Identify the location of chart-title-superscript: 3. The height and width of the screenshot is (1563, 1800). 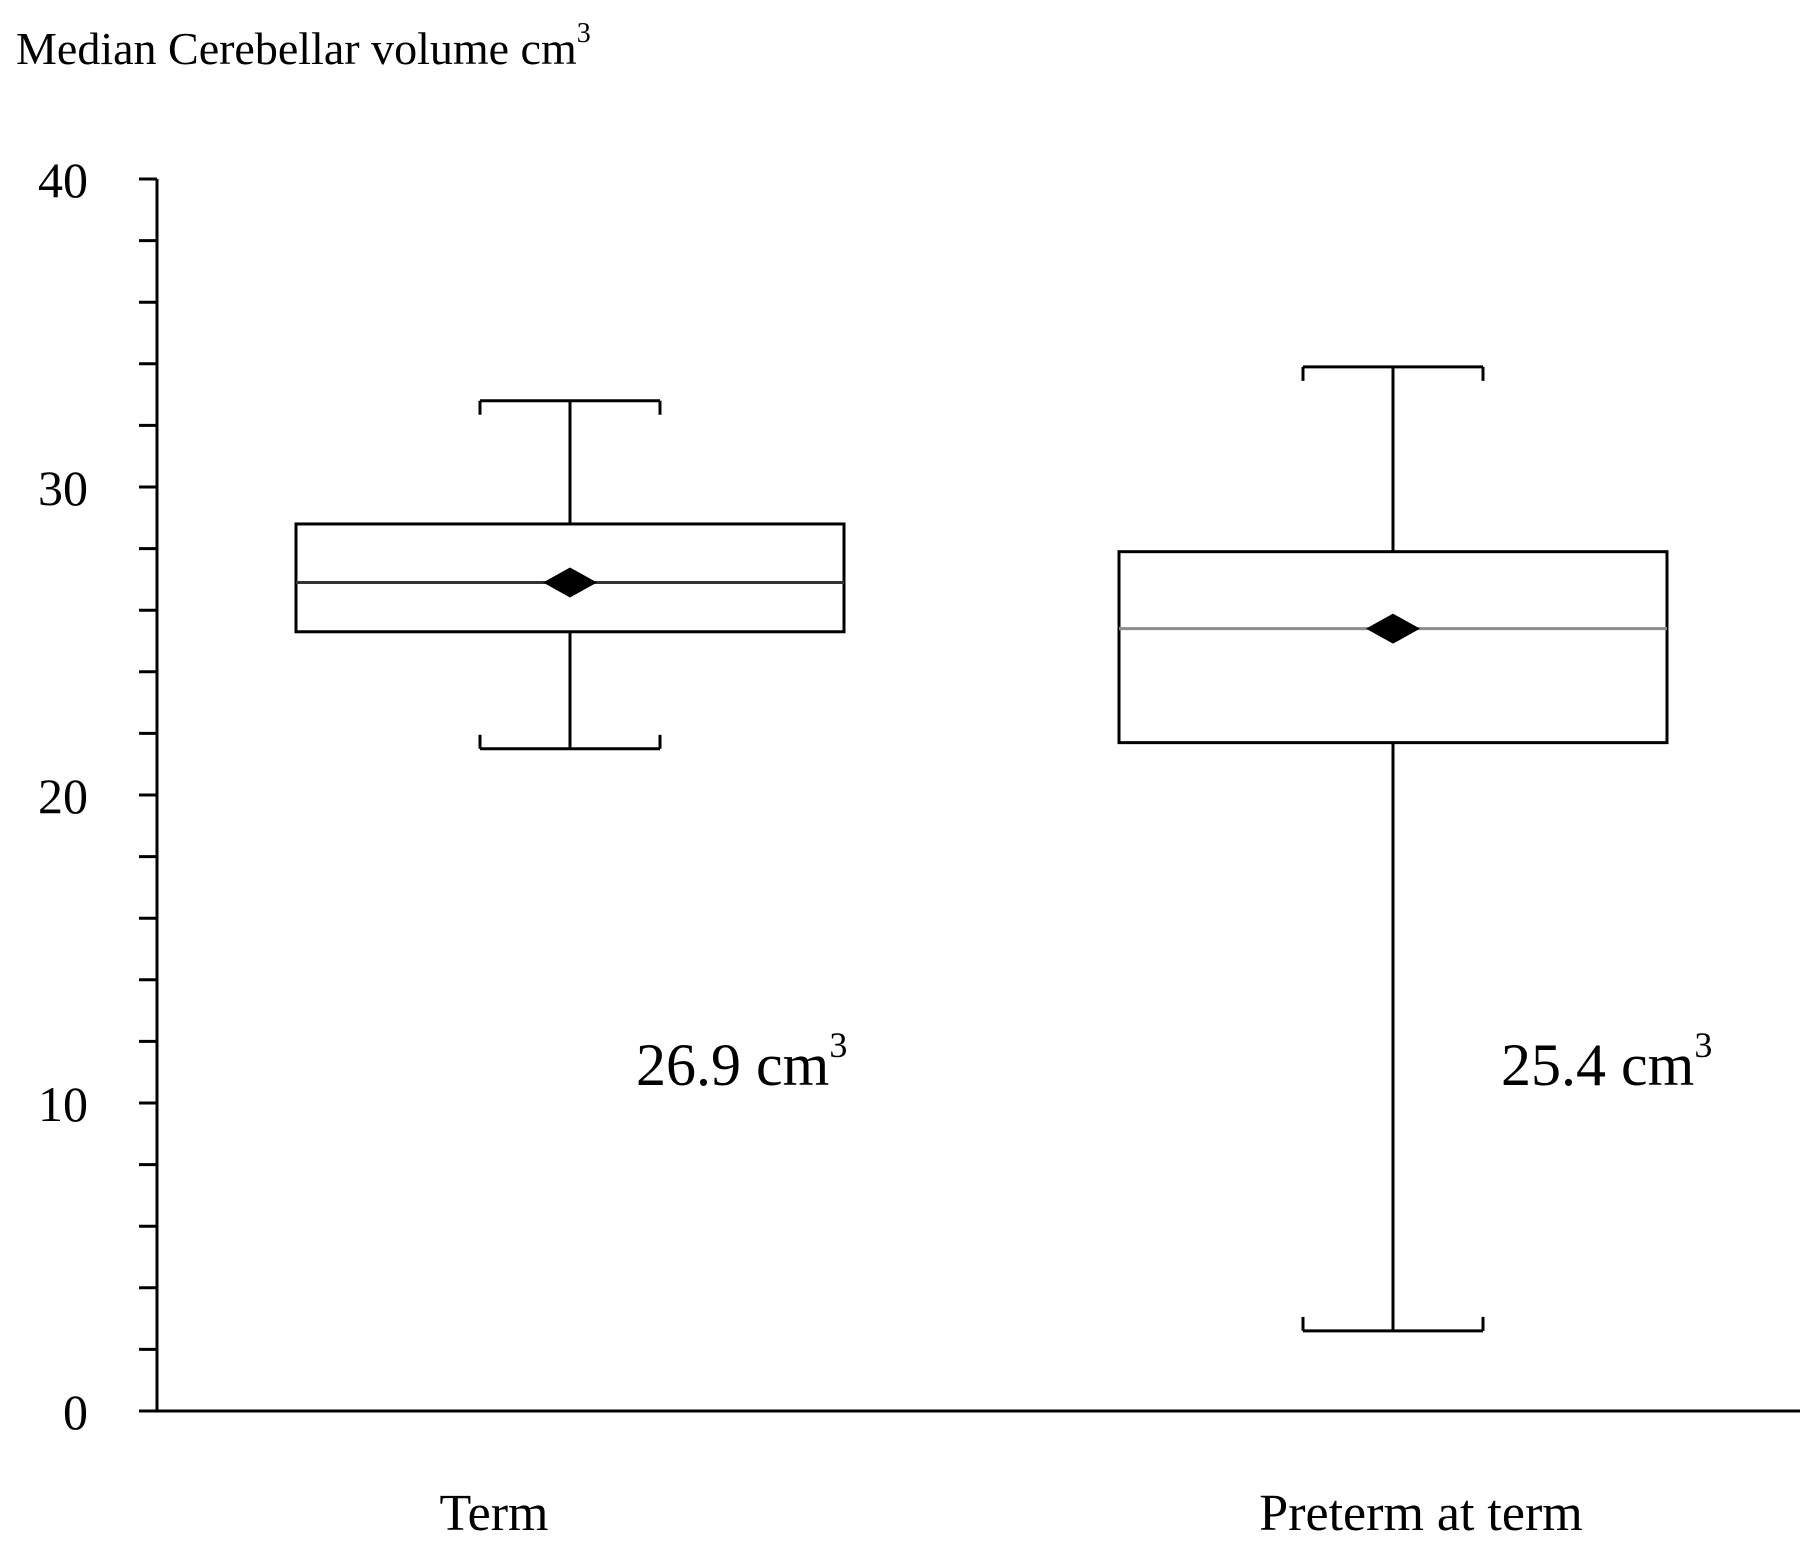
(584, 33).